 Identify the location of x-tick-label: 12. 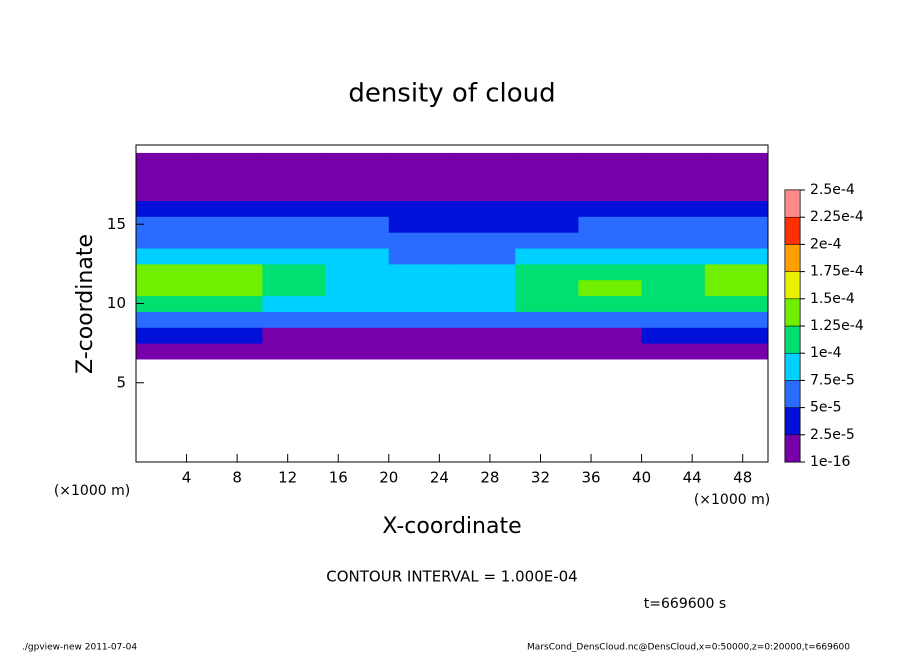
(287, 478).